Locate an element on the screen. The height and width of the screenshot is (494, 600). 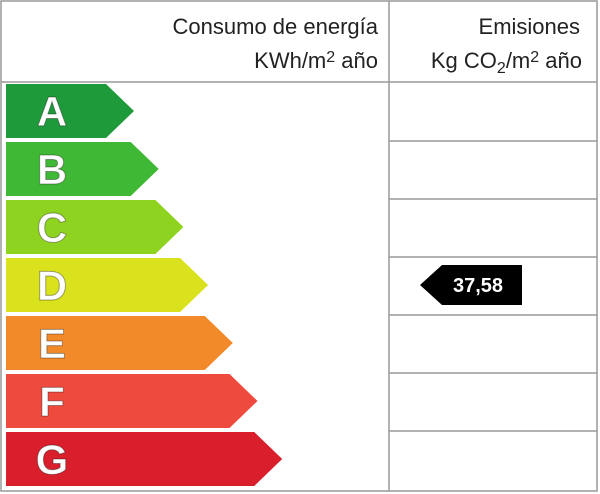
consumption-title: Consumo de energía is located at coordinates (276, 26).